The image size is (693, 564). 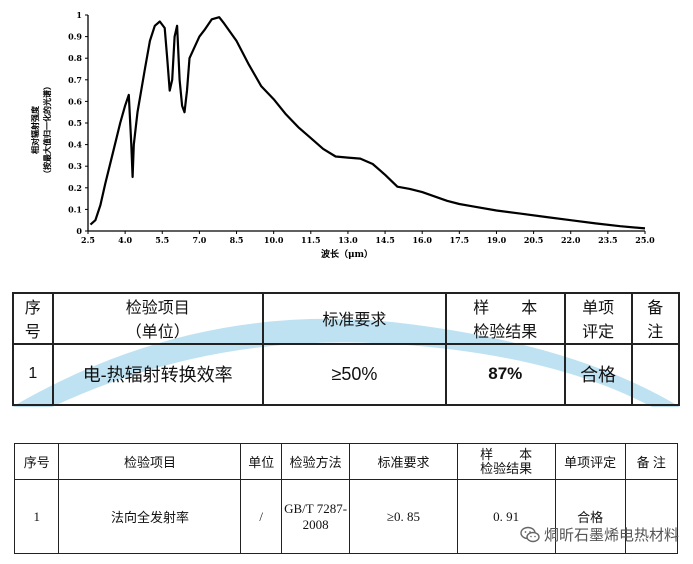 I want to click on y-tick-label: 0.2, so click(x=75, y=188).